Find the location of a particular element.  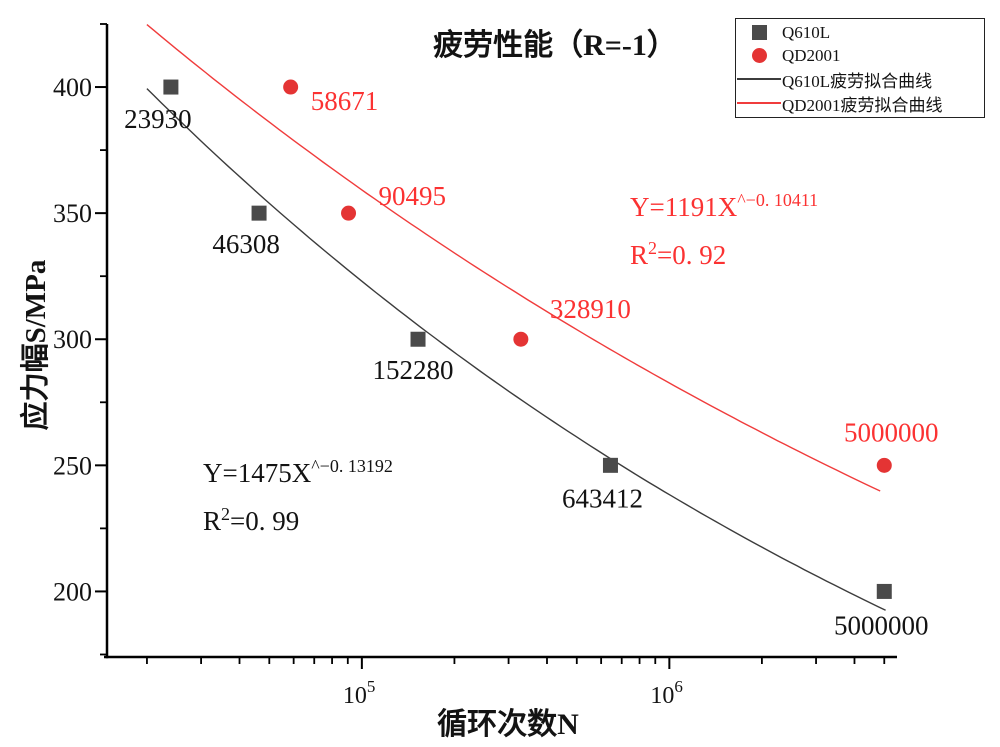

legend-item-qd2001-fit: QD2001疲劳拟合曲线 is located at coordinates (860, 103).